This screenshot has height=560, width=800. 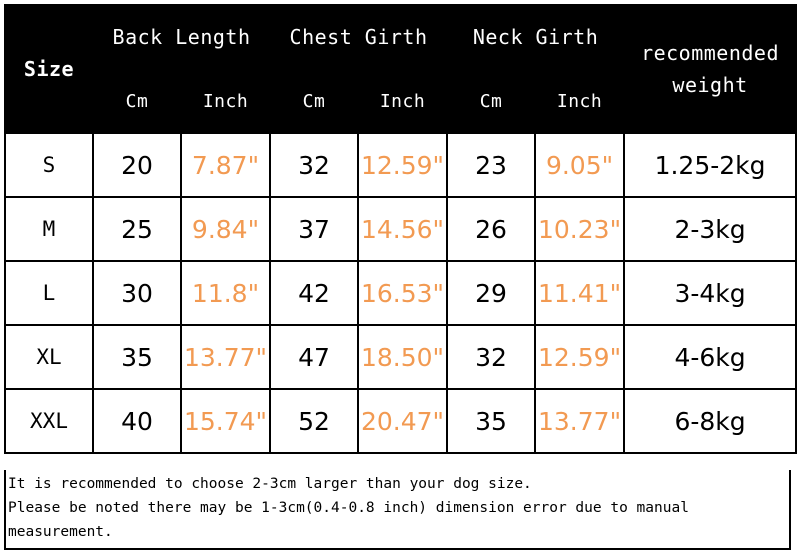 I want to click on chest-cm-cell: 47, so click(x=314, y=357).